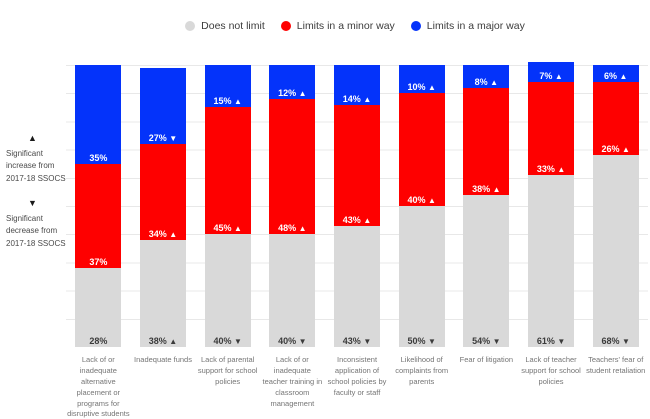 This screenshot has width=650, height=419. What do you see at coordinates (98, 307) in the screenshot?
I see `bar-segment-does-not-limit: 28%` at bounding box center [98, 307].